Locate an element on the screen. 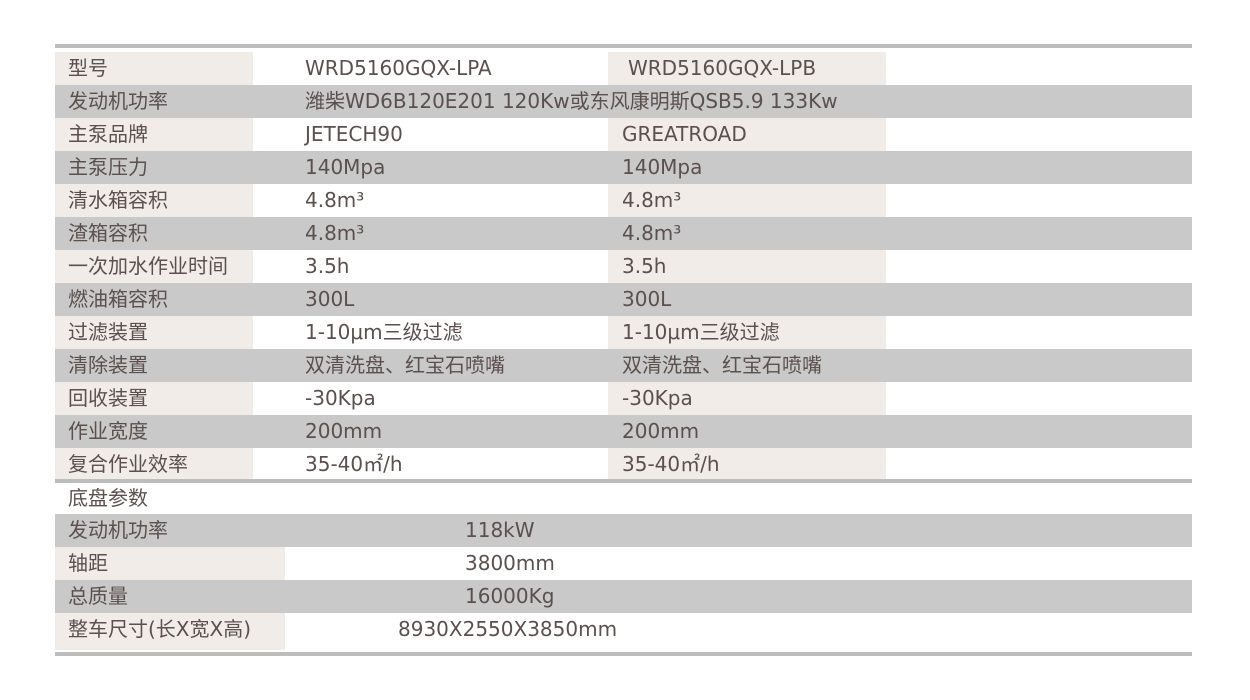 The image size is (1250, 700). chassis-value: 3800mm is located at coordinates (510, 563).